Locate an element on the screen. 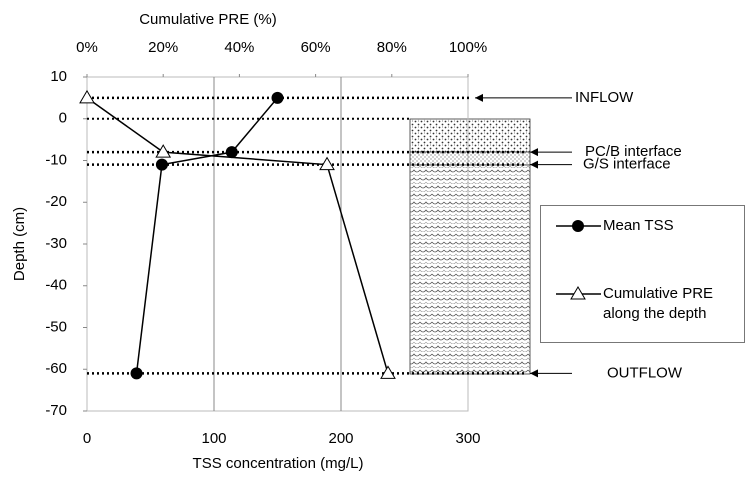 This screenshot has height=487, width=747. y-tick-label: -70 is located at coordinates (56, 410).